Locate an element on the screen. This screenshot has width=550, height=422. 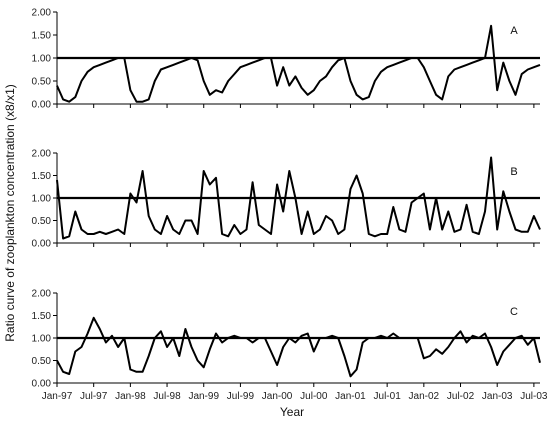
panel-label: C is located at coordinates (514, 312).